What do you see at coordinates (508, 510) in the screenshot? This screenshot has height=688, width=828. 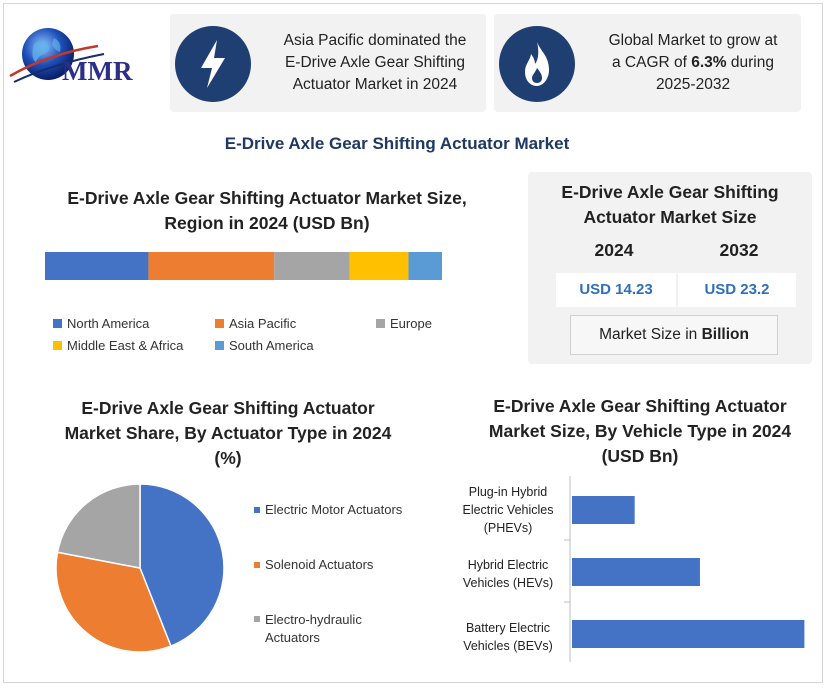 I see `category-phev: Plug-in Hybrid Electric Vehicles (PHEVs)` at bounding box center [508, 510].